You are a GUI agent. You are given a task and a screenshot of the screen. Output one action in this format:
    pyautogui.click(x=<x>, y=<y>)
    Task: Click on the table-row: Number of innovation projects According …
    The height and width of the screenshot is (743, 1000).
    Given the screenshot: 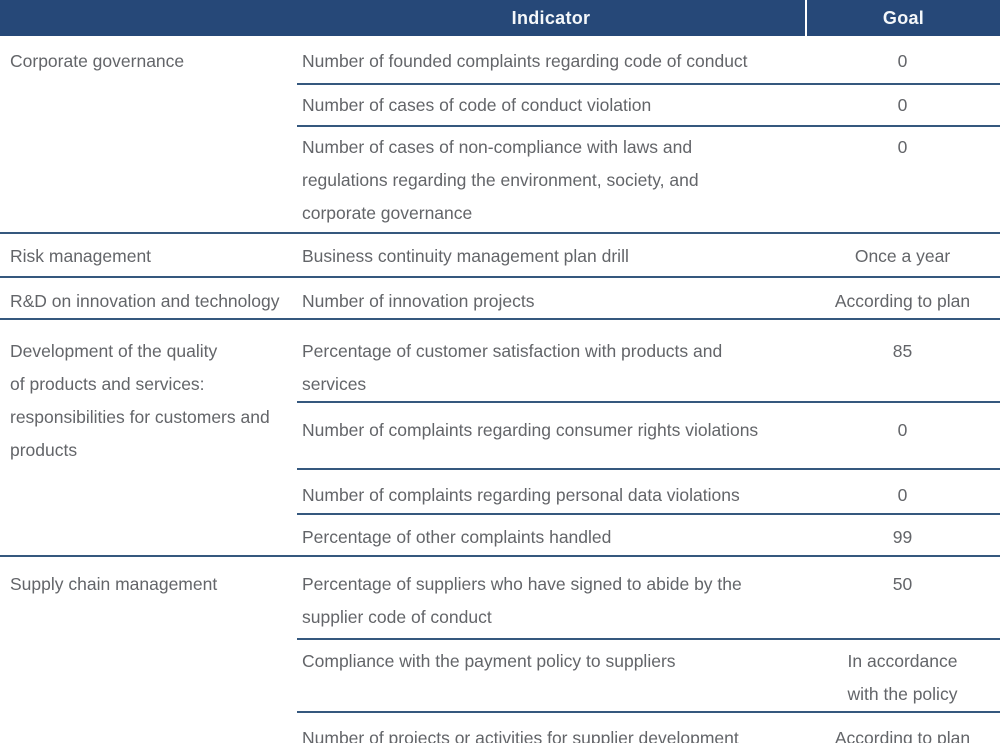 What is the action you would take?
    pyautogui.click(x=648, y=298)
    